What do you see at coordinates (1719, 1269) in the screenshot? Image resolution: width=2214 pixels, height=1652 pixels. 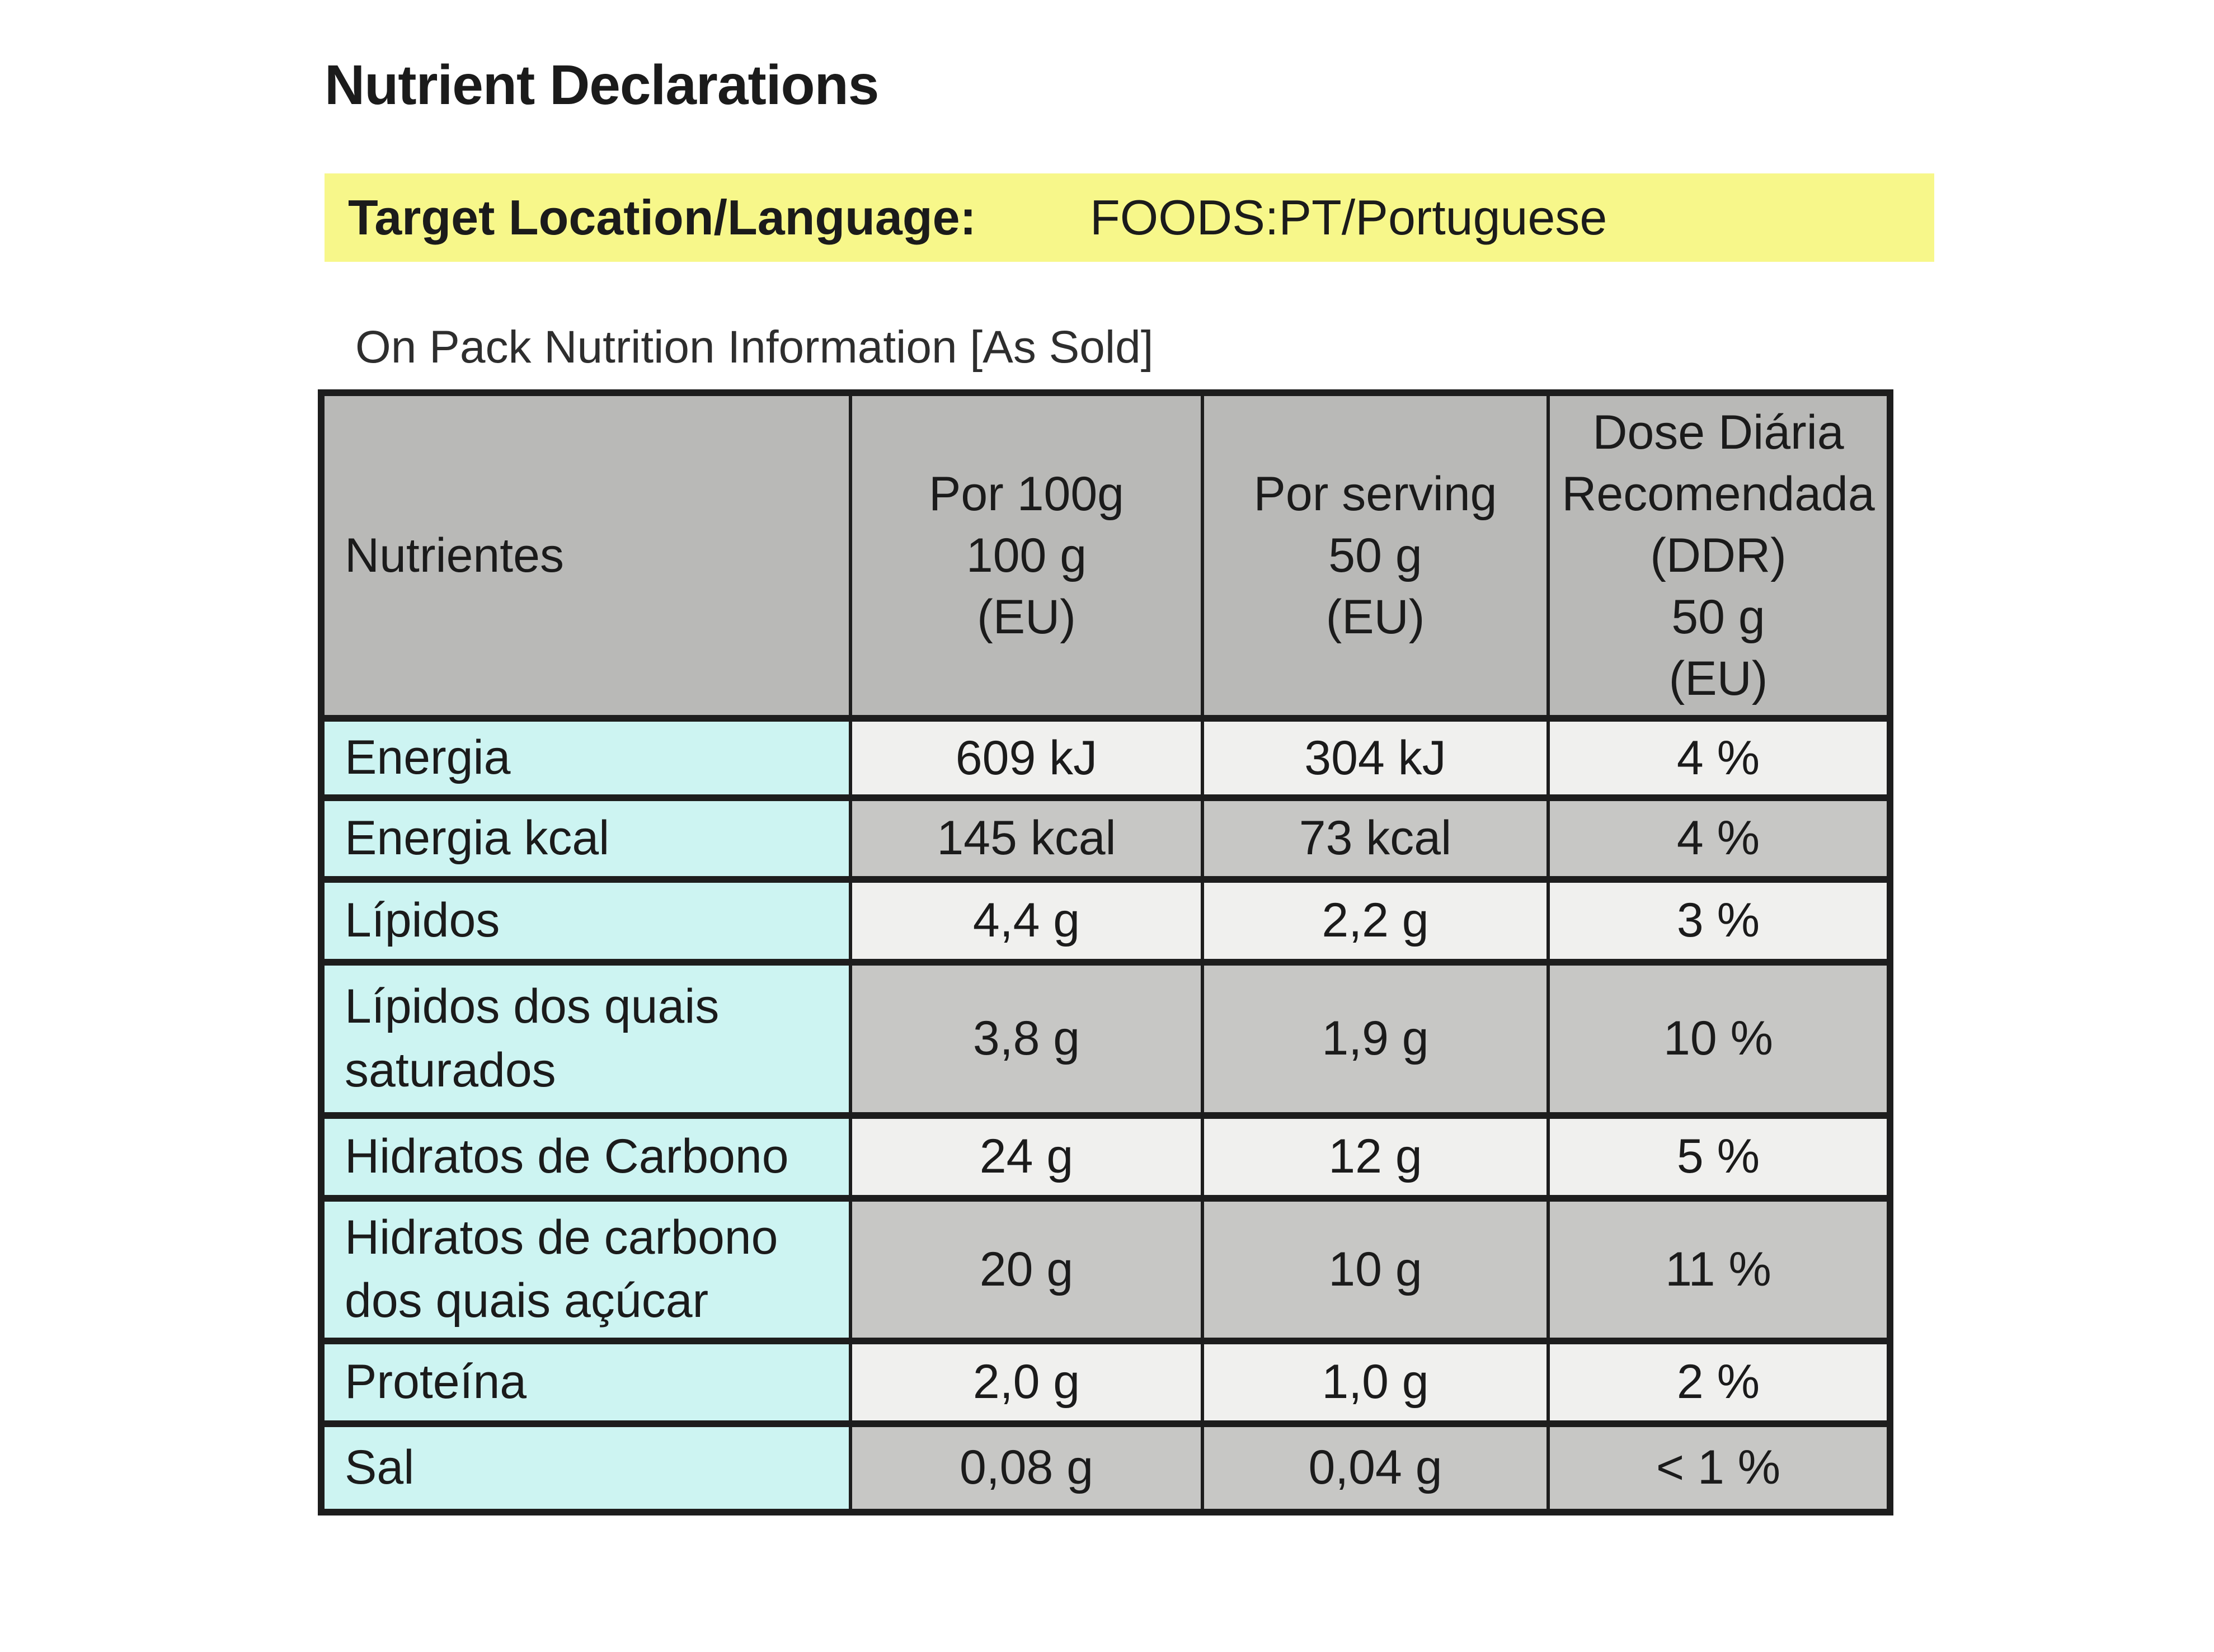 I see `ddr-value-cell: 11 %` at bounding box center [1719, 1269].